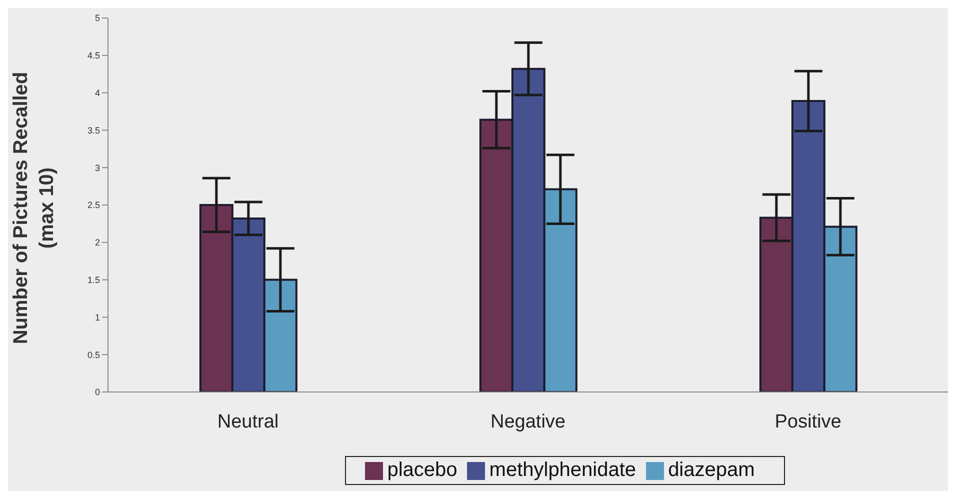  I want to click on y-axis-title: Number of Pictures Recalled (max 10), so click(34, 208).